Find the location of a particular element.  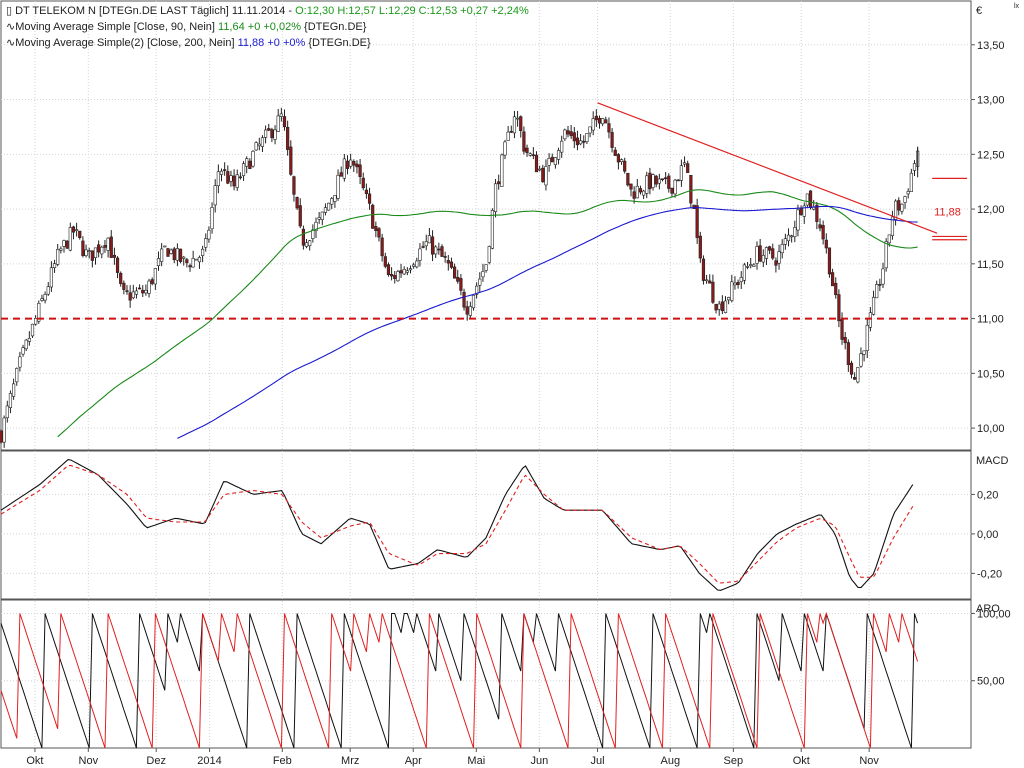

macd-signal-line is located at coordinates (457, 524).